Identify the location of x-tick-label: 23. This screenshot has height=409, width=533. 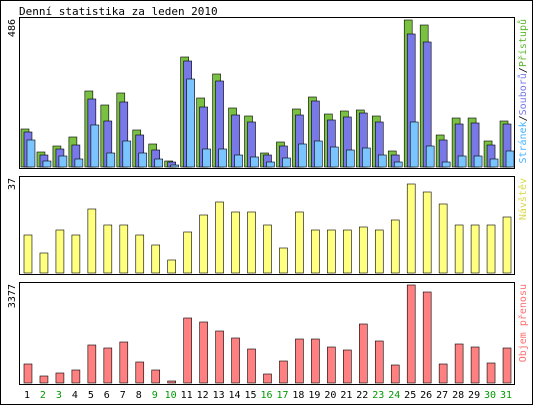
(378, 395).